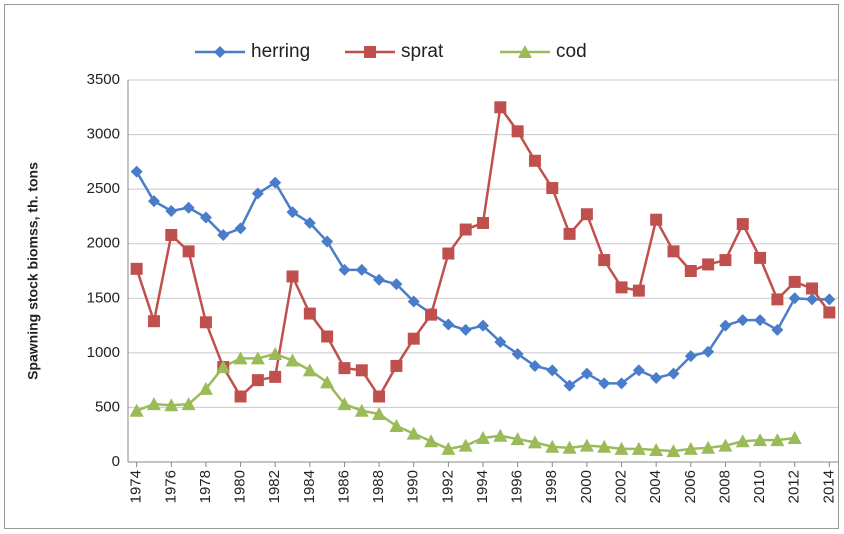 This screenshot has width=844, height=534. I want to click on x-tick-label: 1994, so click(482, 486).